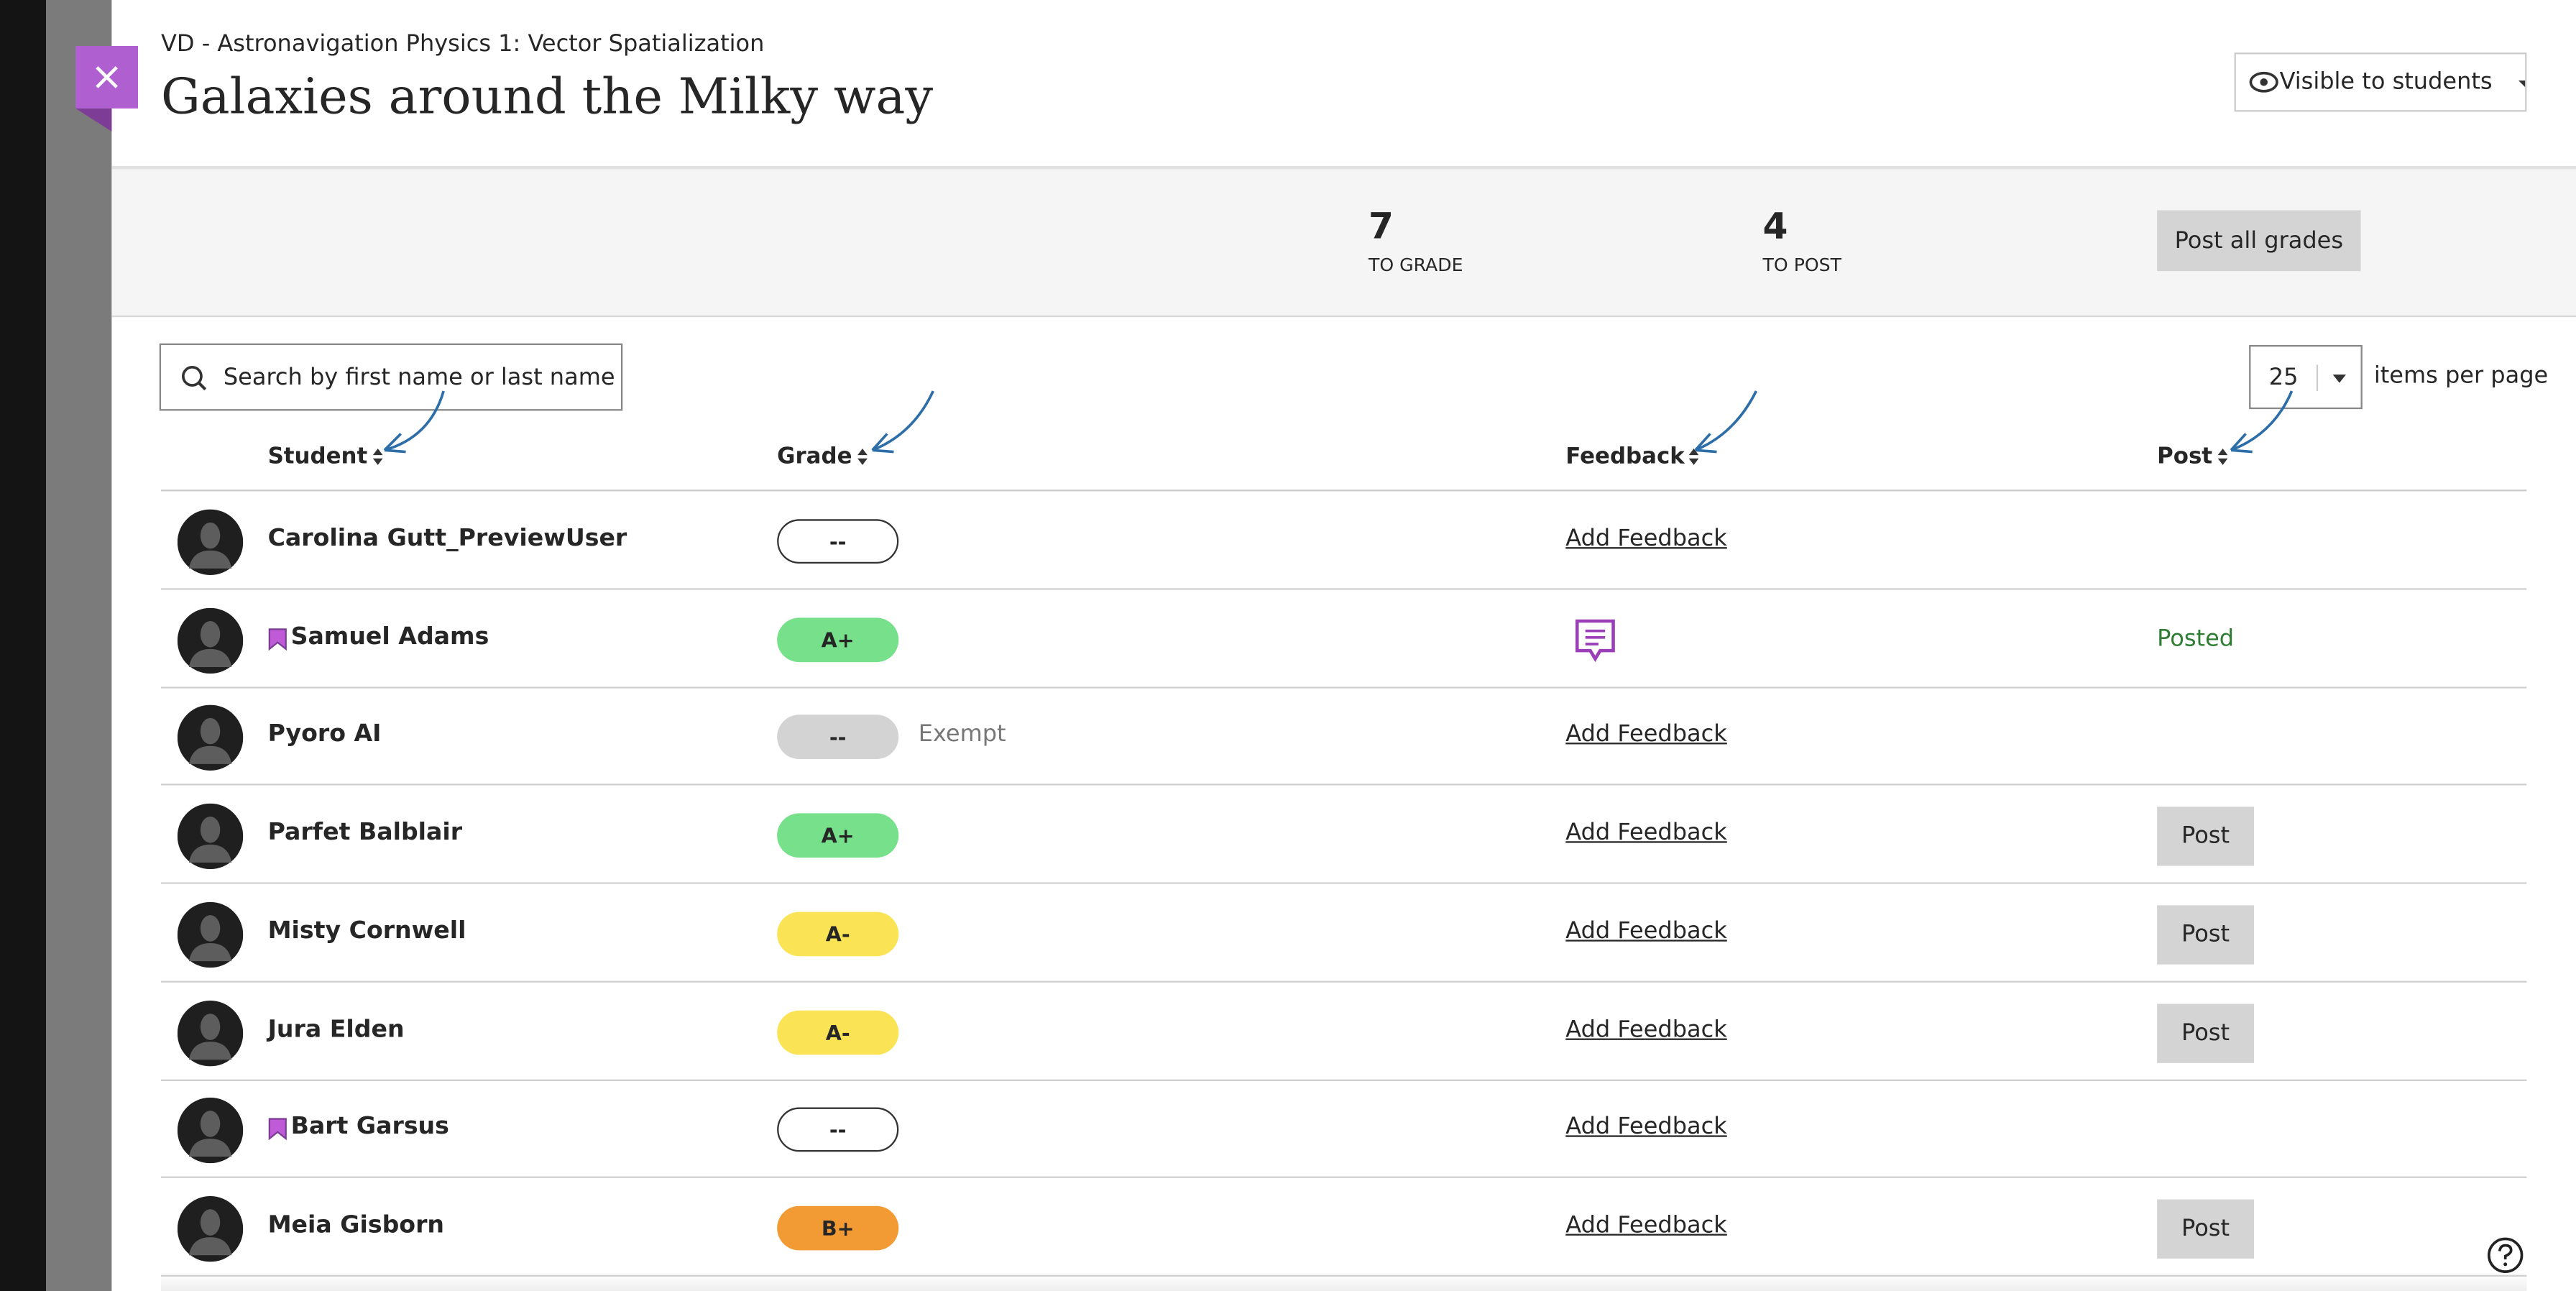 This screenshot has width=2576, height=1291. Describe the element at coordinates (336, 1029) in the screenshot. I see `student-name: Jura Elden` at that location.